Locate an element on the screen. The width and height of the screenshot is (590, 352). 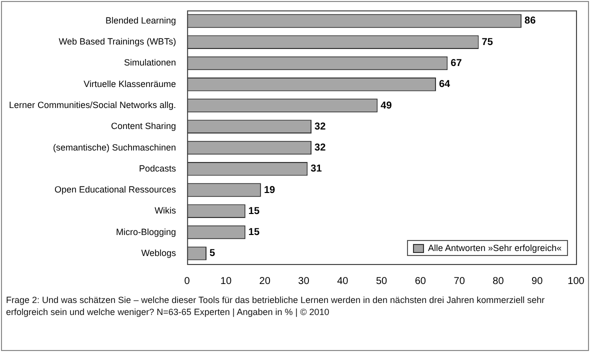
data-label: 64 is located at coordinates (444, 84).